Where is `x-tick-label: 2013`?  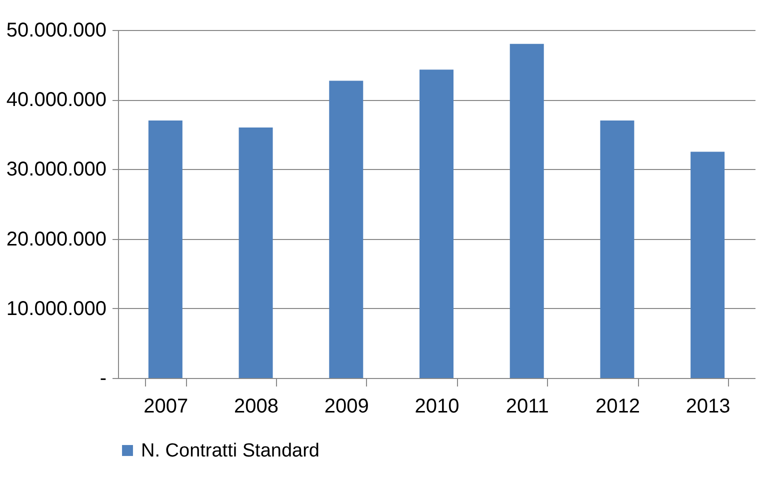
x-tick-label: 2013 is located at coordinates (708, 407).